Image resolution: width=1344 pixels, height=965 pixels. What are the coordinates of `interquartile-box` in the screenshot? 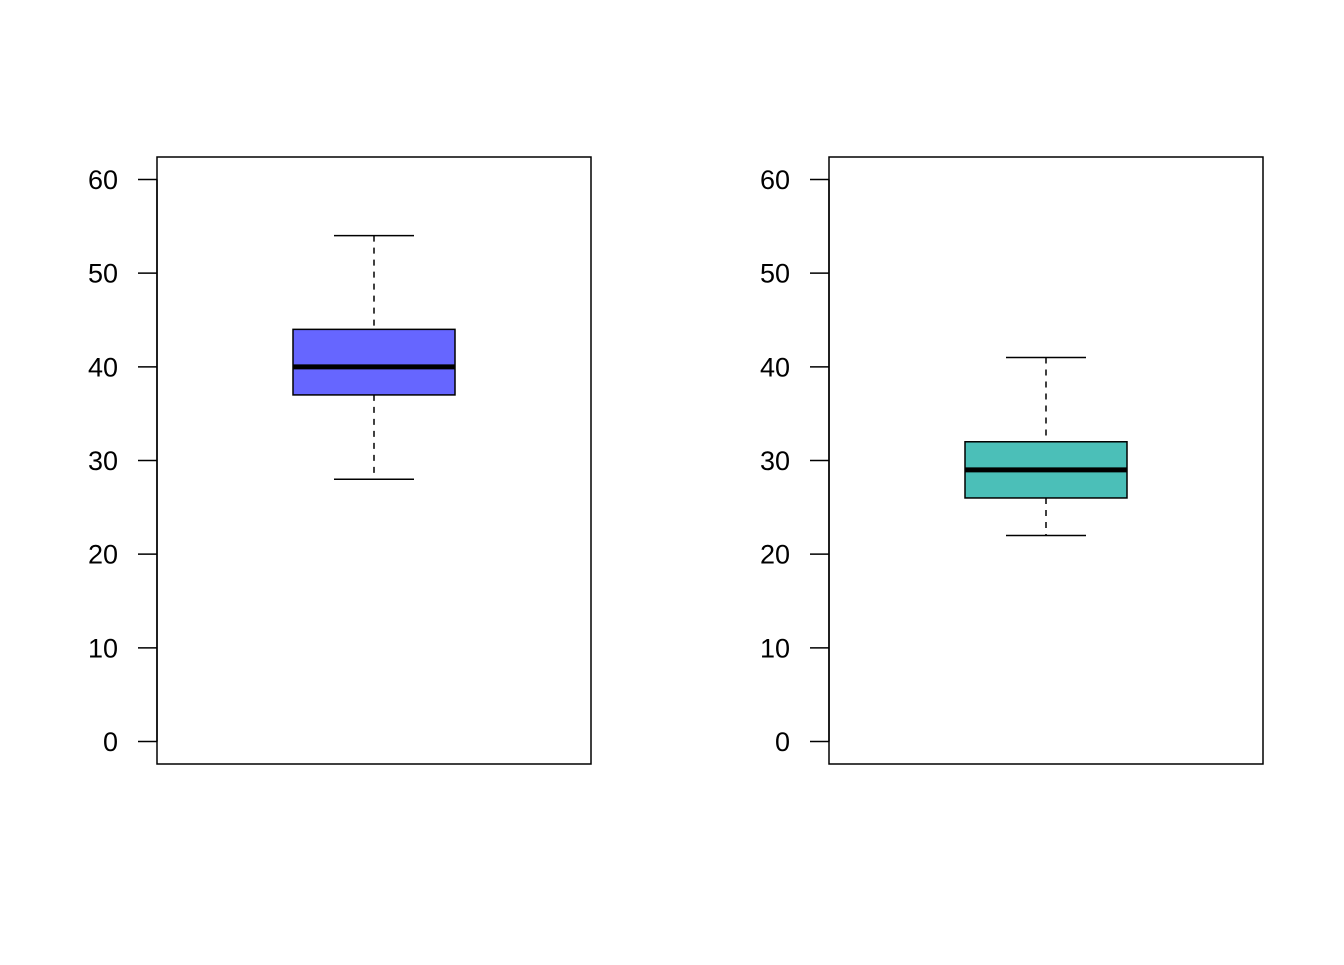 It's located at (374, 362).